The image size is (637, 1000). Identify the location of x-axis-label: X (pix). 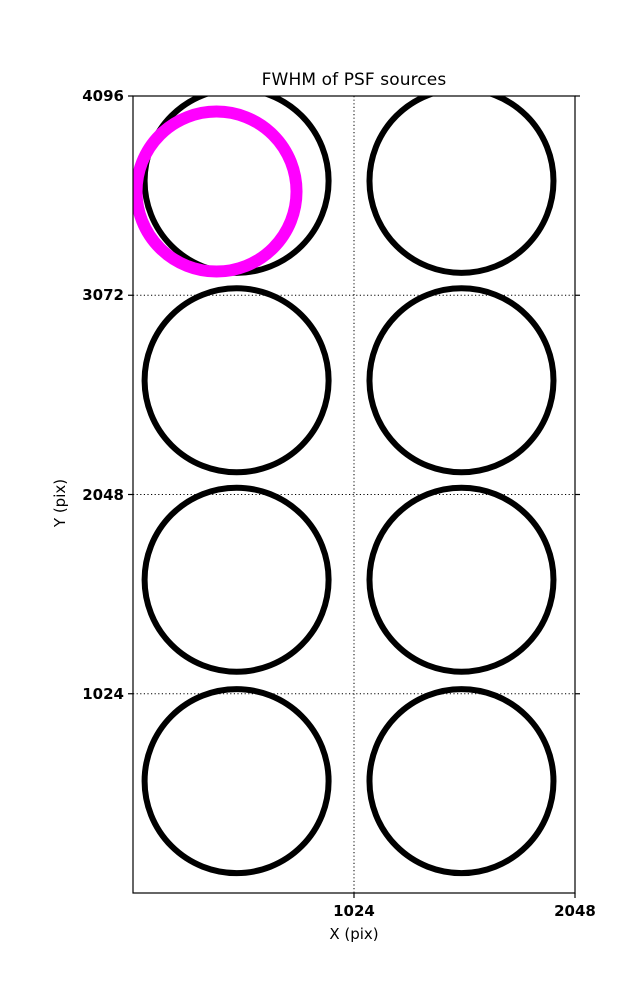
(354, 934).